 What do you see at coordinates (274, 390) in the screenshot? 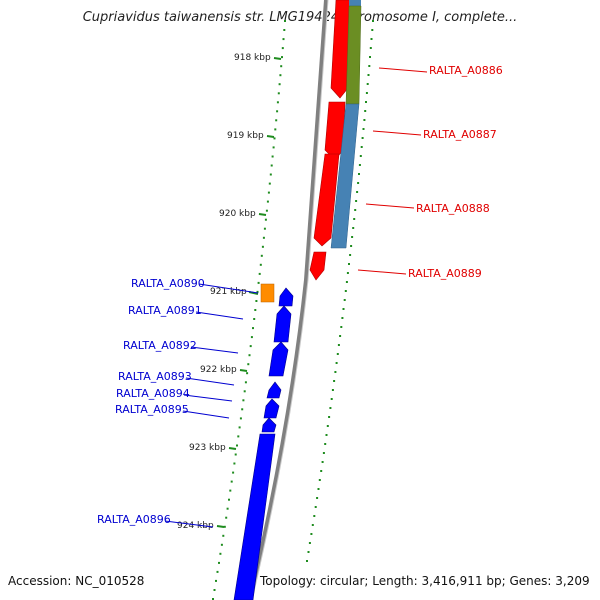
I see `gene-ralta-a0893` at bounding box center [274, 390].